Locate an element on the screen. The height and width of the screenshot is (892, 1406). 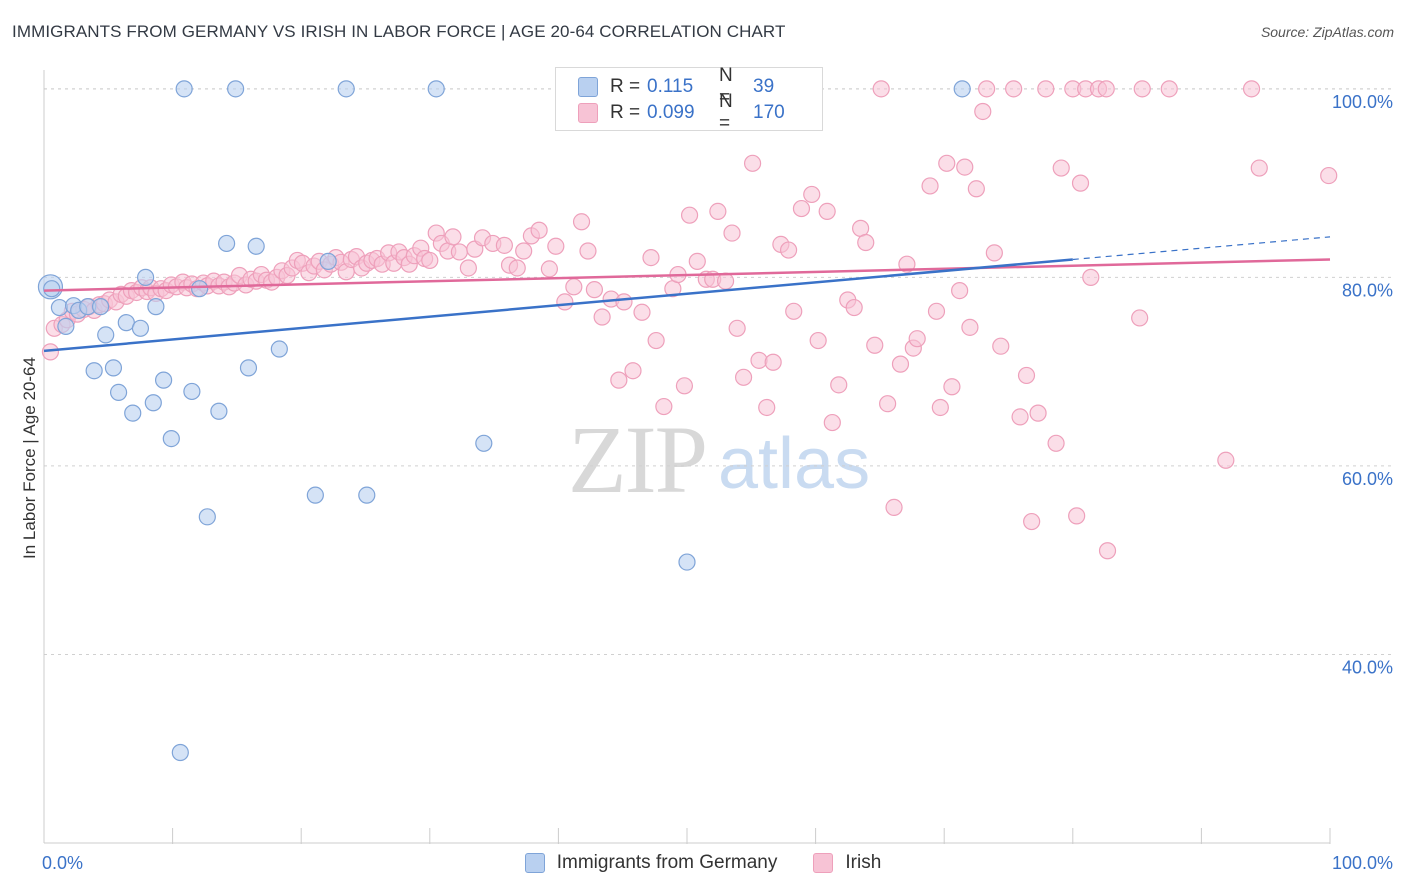
legend-n-value: 170 is located at coordinates (769, 112).